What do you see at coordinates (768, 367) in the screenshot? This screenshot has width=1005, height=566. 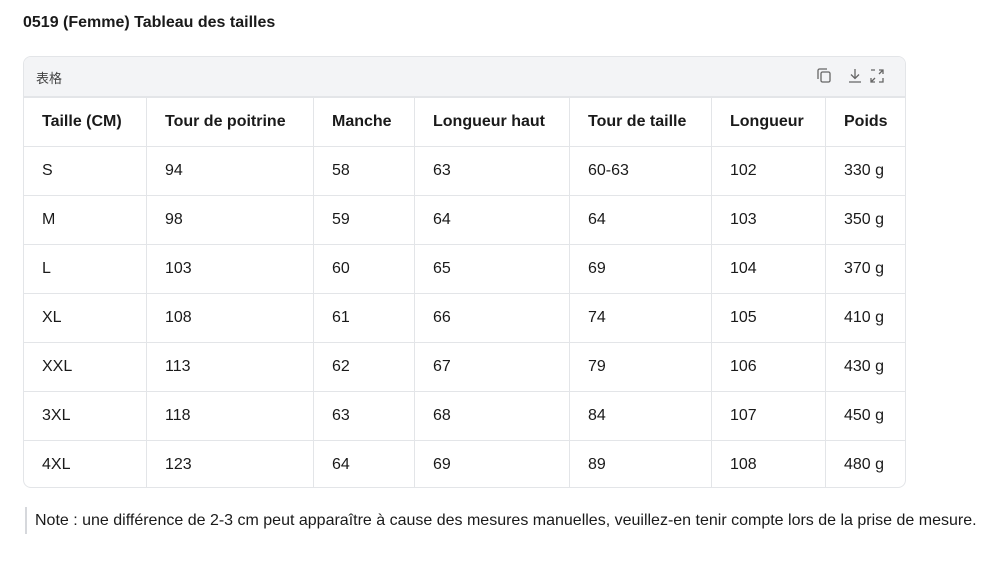 I see `table-cell: 106` at bounding box center [768, 367].